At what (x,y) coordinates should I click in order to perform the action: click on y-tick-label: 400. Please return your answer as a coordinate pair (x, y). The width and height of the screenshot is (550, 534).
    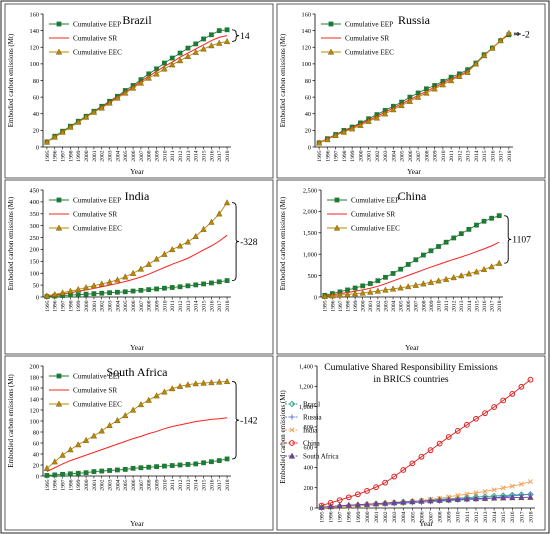
    Looking at the image, I should click on (34, 202).